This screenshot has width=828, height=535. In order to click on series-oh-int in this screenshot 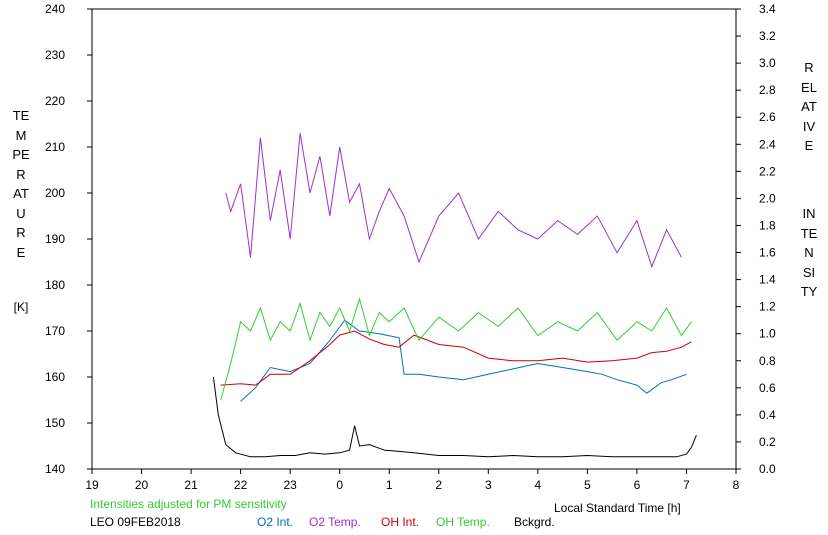, I will do `click(456, 358)`.